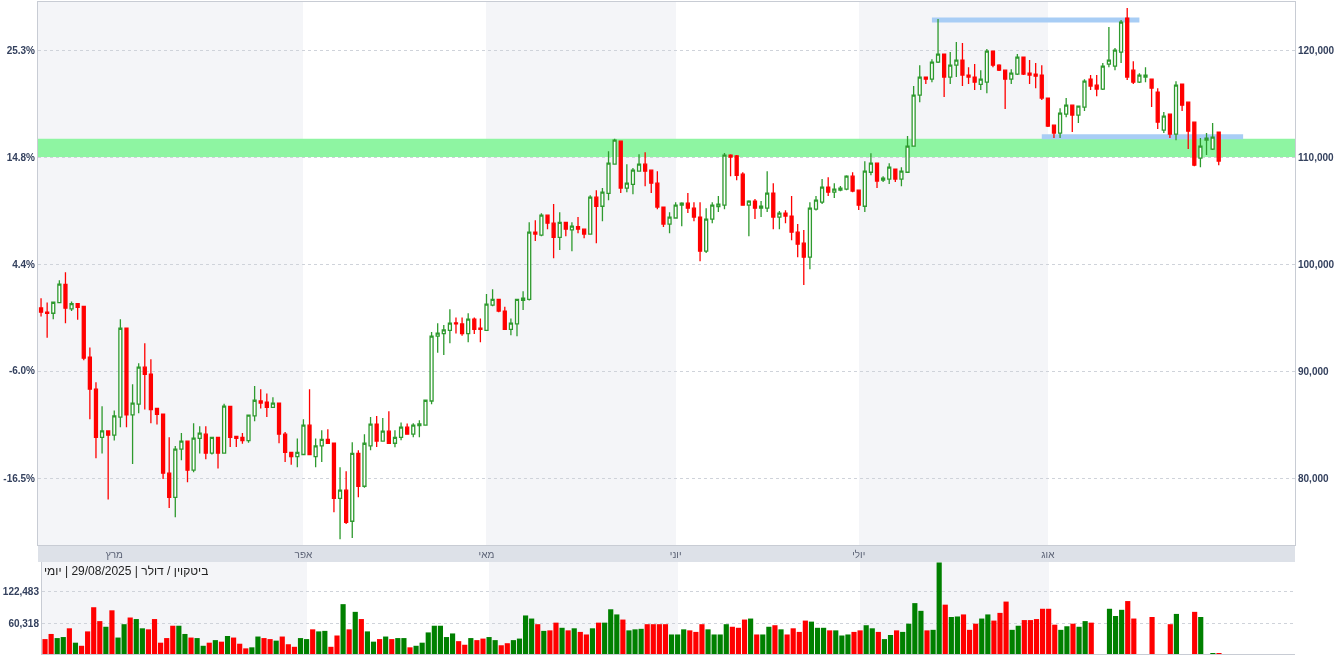 Image resolution: width=1337 pixels, height=656 pixels. I want to click on x-tick-label: מרץ, so click(114, 554).